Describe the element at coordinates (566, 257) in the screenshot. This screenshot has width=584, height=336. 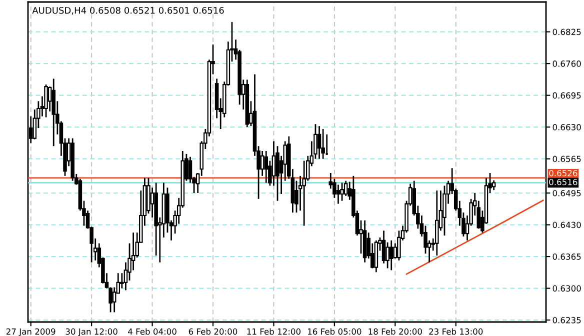
I see `y-tick-label: 0.6365` at that location.